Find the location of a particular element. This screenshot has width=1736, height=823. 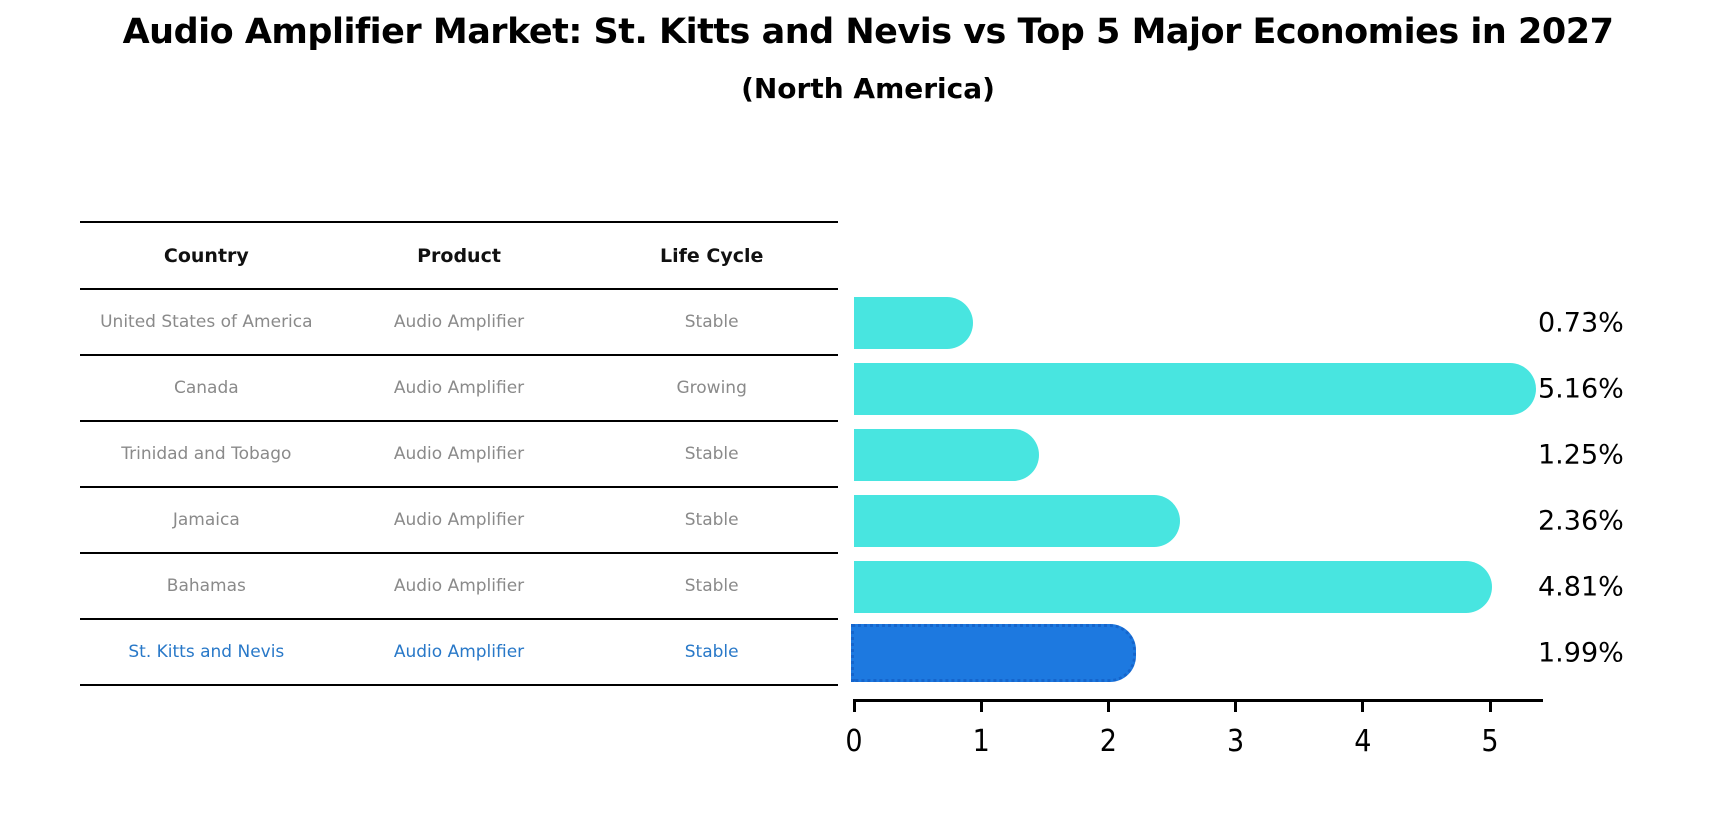

table-cell-country: Canada is located at coordinates (206, 388).